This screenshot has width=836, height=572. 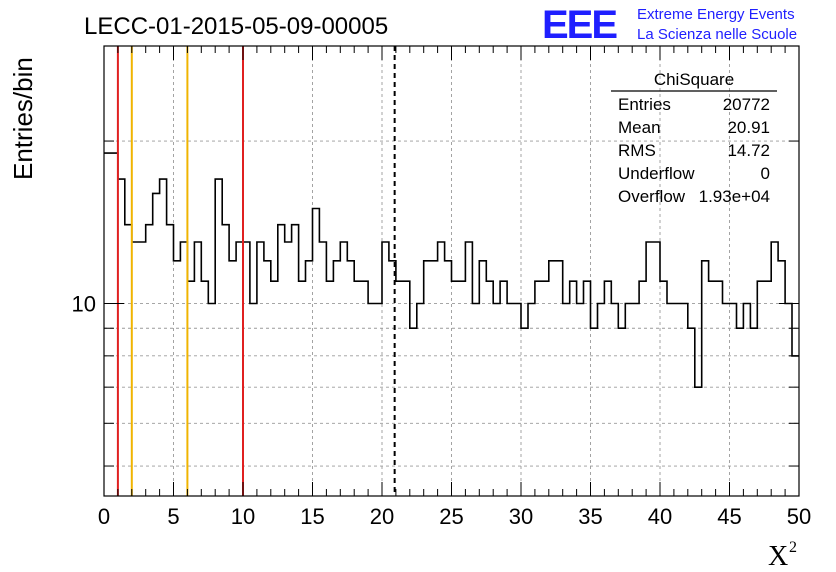 I want to click on stats-value: 0, so click(x=765, y=173).